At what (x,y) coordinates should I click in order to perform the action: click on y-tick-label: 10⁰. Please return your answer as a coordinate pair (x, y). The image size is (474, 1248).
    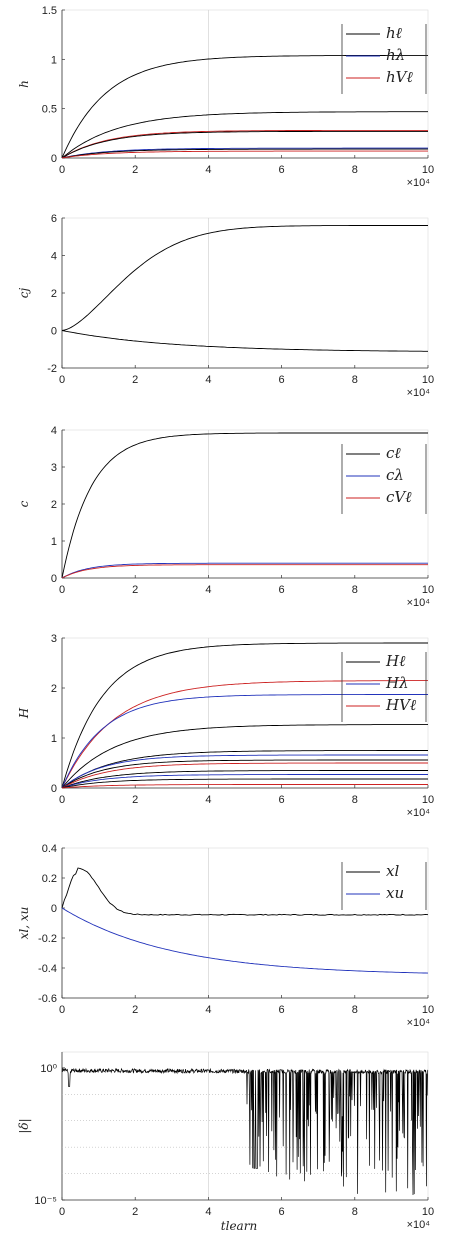
    Looking at the image, I should click on (48, 1069).